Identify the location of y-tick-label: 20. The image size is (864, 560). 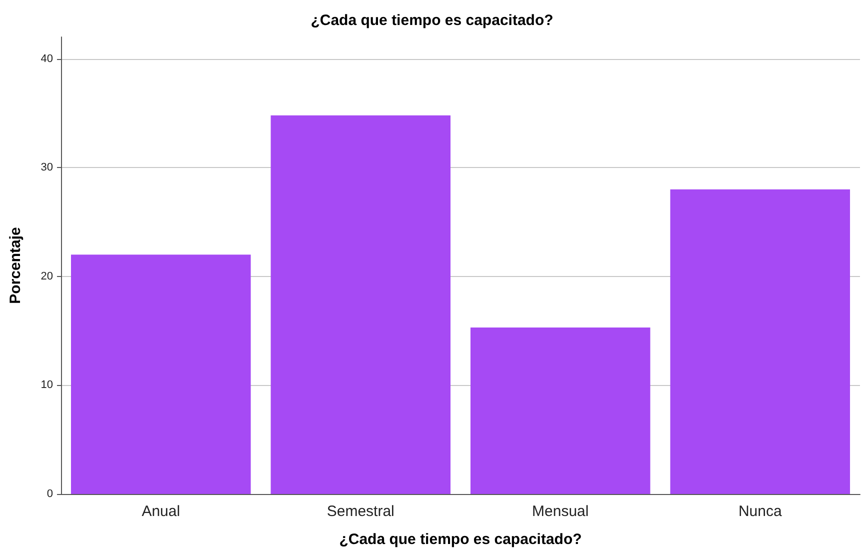
(46, 276).